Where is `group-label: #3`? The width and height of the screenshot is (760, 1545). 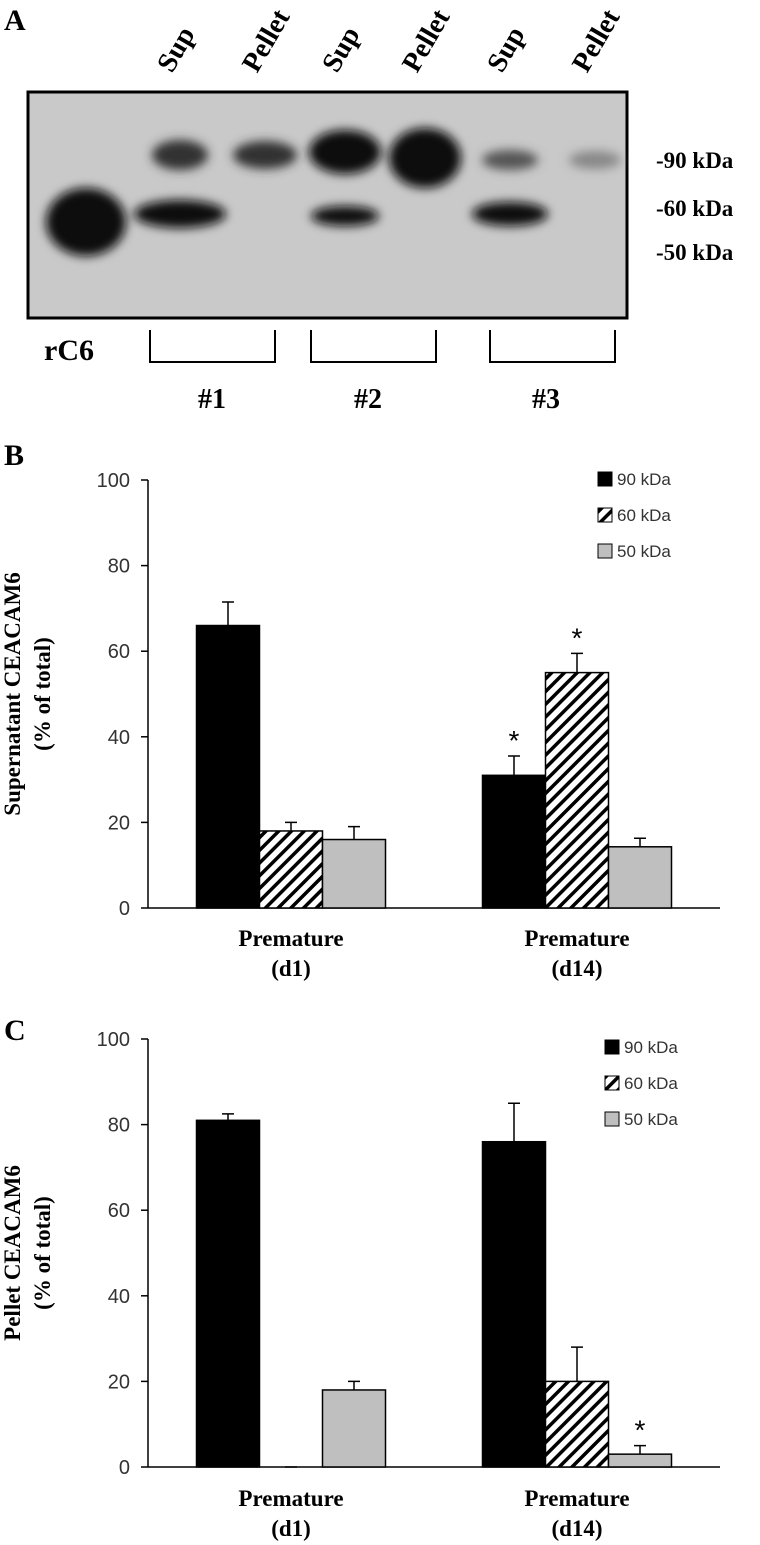
group-label: #3 is located at coordinates (546, 399).